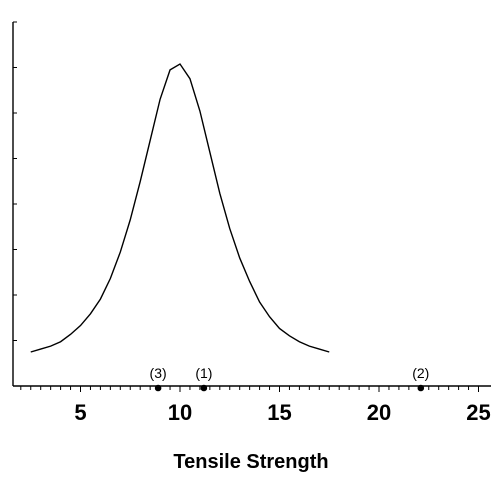  What do you see at coordinates (14, 204) in the screenshot?
I see `y-axis` at bounding box center [14, 204].